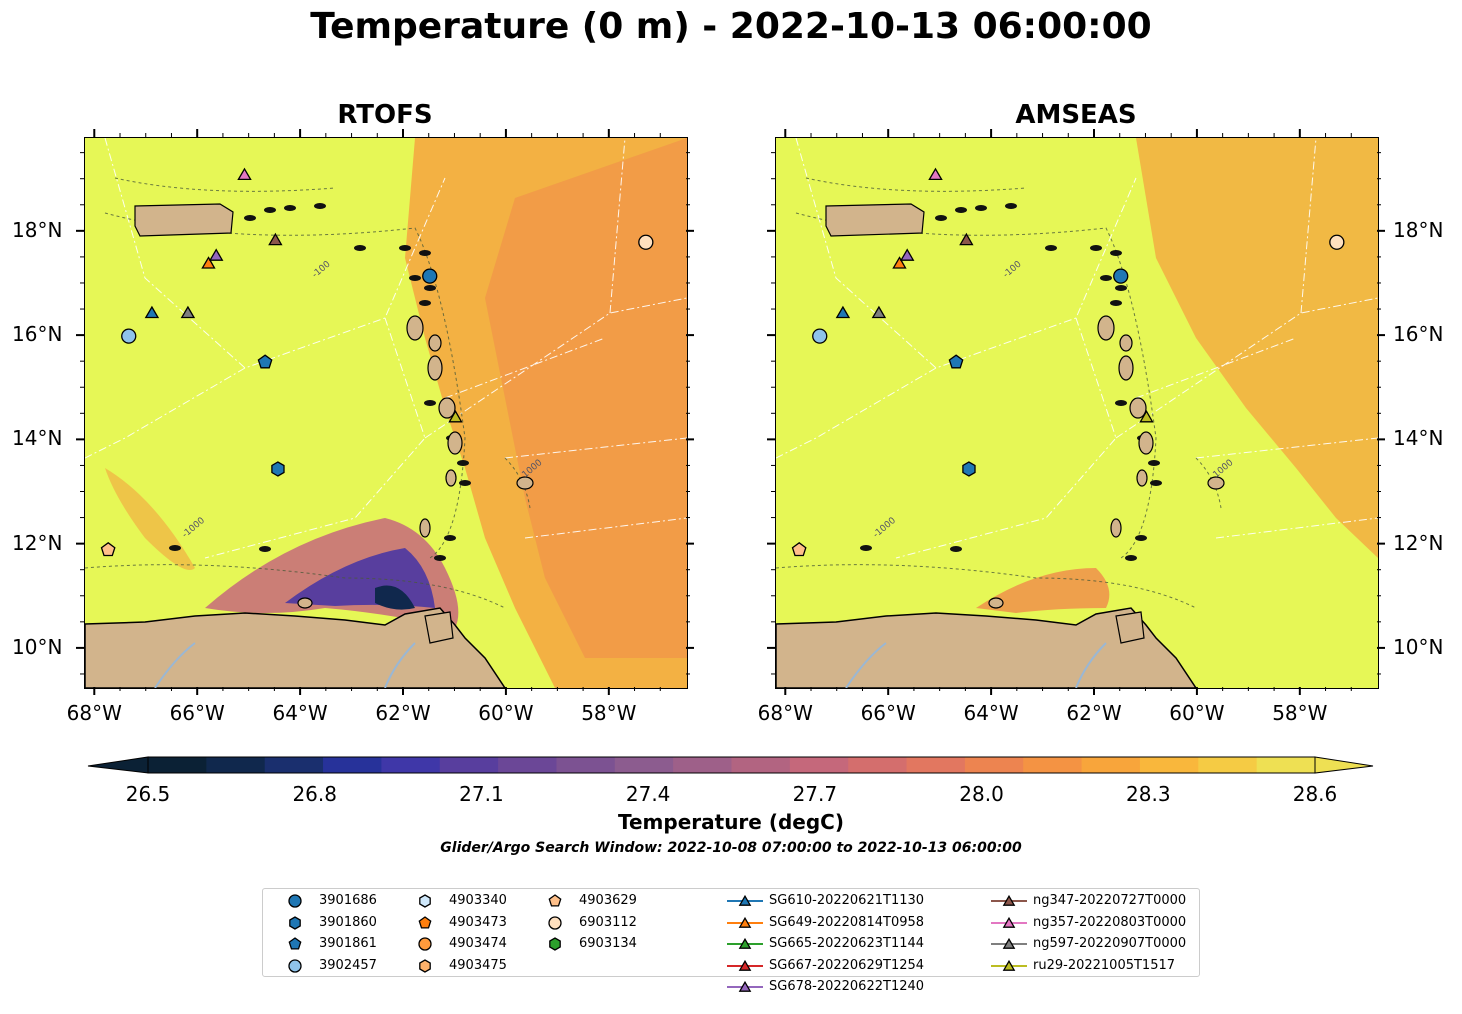 Image resolution: width=1462 pixels, height=1014 pixels. Describe the element at coordinates (197, 713) in the screenshot. I see `lon-tick-label: 66°W` at that location.